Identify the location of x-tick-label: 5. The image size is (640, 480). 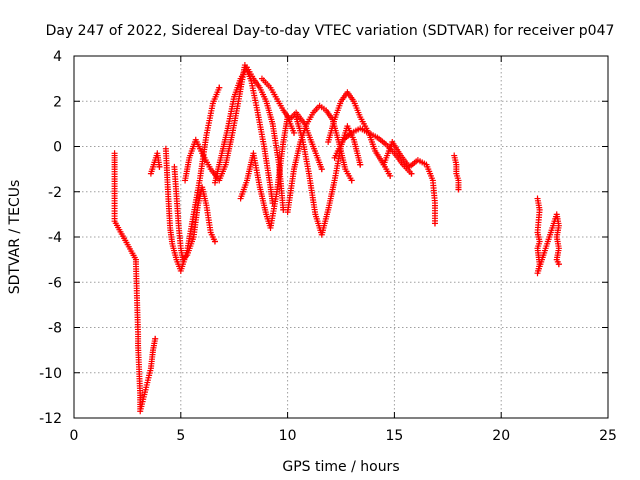
(180, 436).